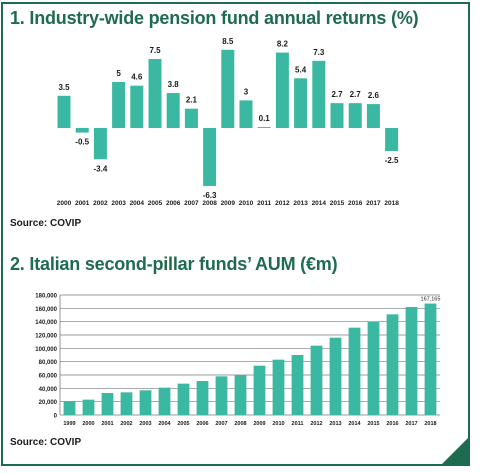  What do you see at coordinates (265, 118) in the screenshot?
I see `data-label-2011: 0.1` at bounding box center [265, 118].